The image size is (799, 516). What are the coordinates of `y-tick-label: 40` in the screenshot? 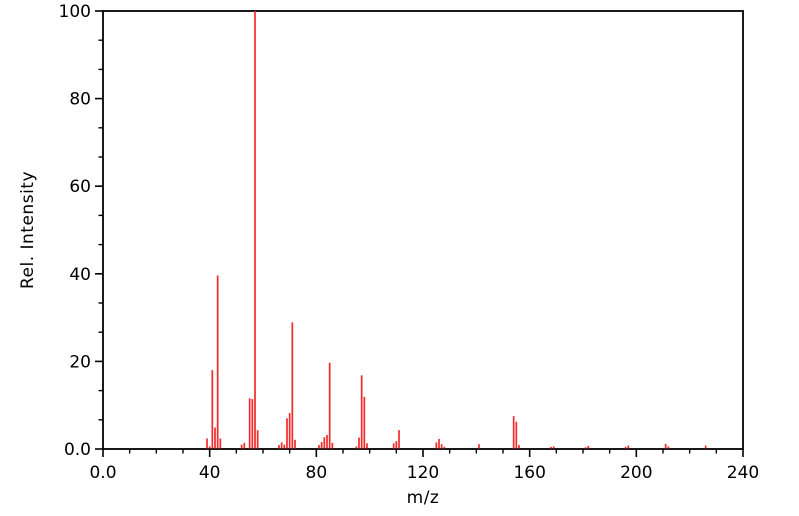 It's located at (80, 275).